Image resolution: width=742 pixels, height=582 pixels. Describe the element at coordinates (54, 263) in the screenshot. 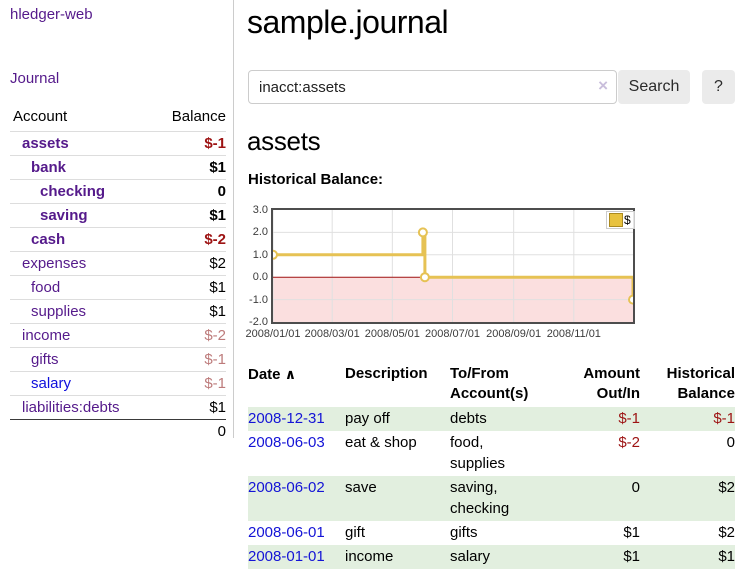

I see `account-link: expenses` at that location.